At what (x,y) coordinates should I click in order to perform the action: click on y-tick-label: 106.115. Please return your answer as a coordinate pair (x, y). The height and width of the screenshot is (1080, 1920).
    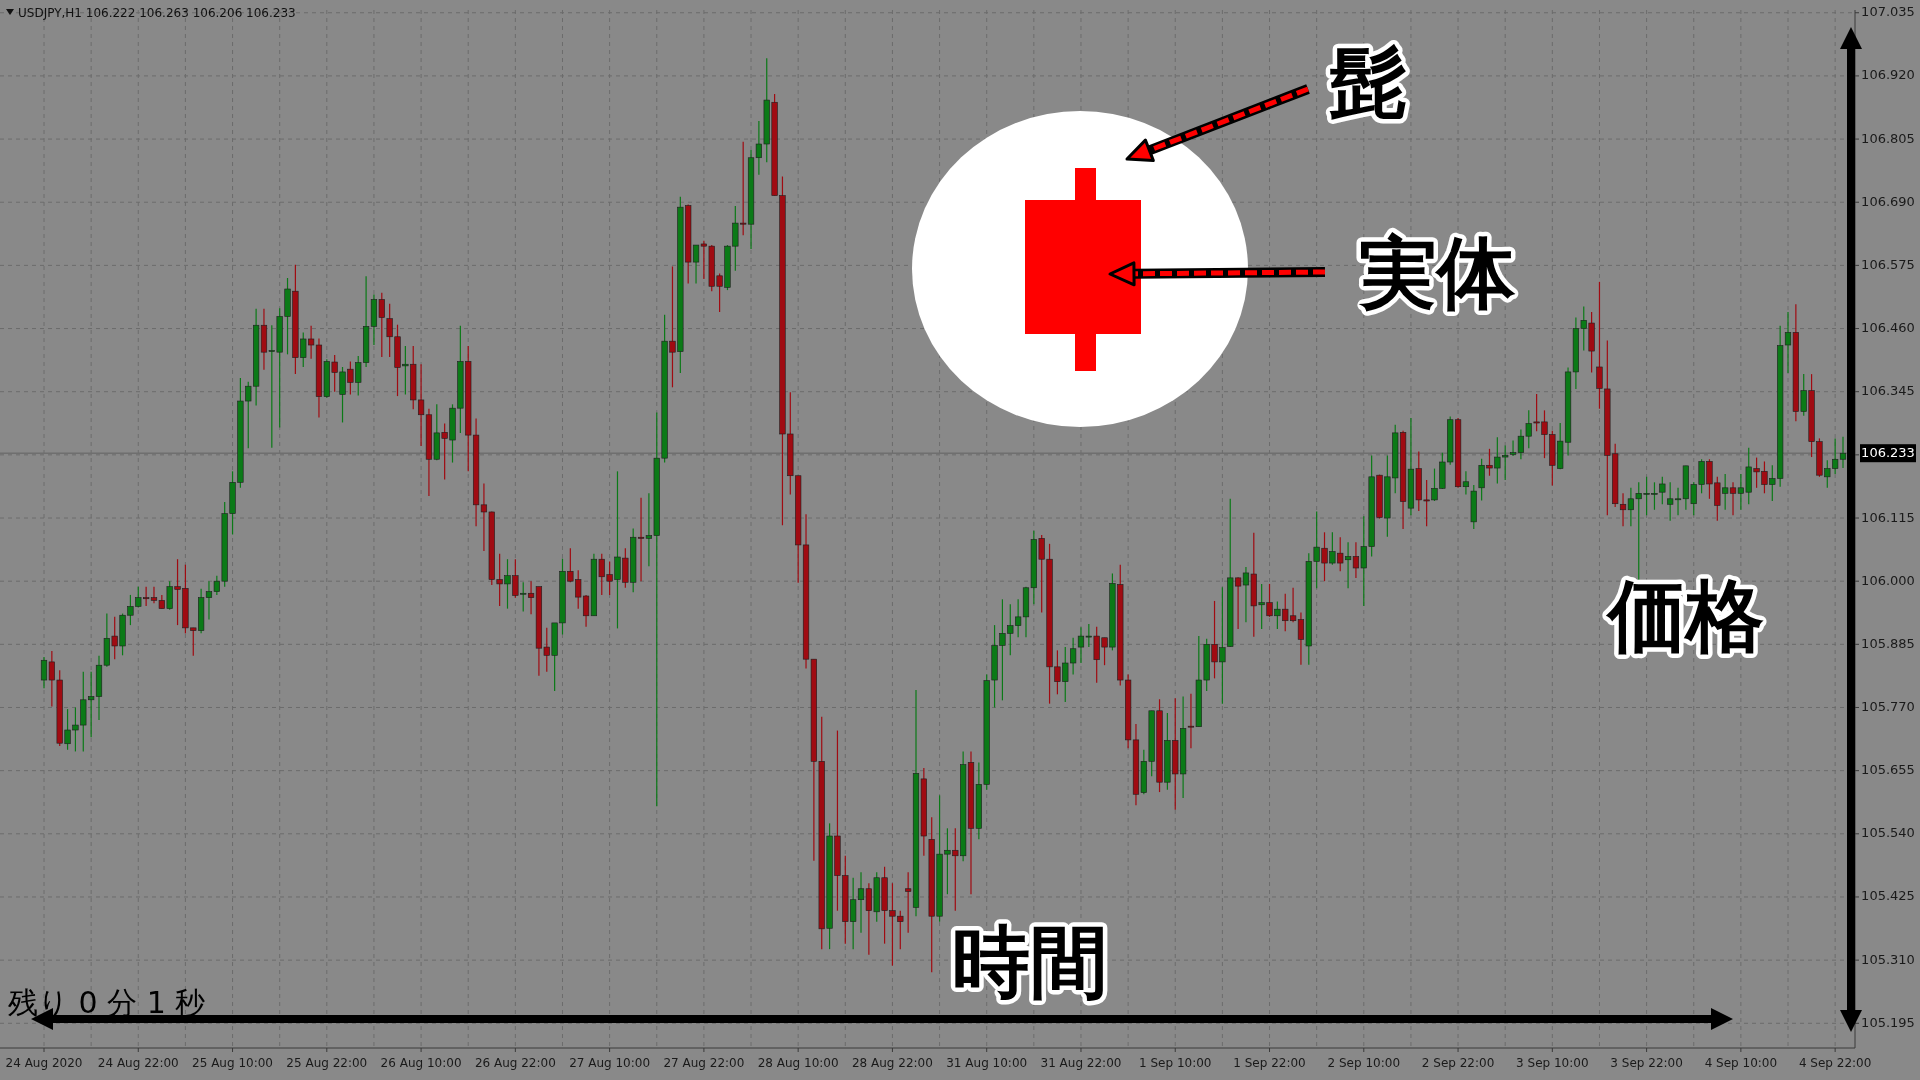
    Looking at the image, I should click on (1888, 517).